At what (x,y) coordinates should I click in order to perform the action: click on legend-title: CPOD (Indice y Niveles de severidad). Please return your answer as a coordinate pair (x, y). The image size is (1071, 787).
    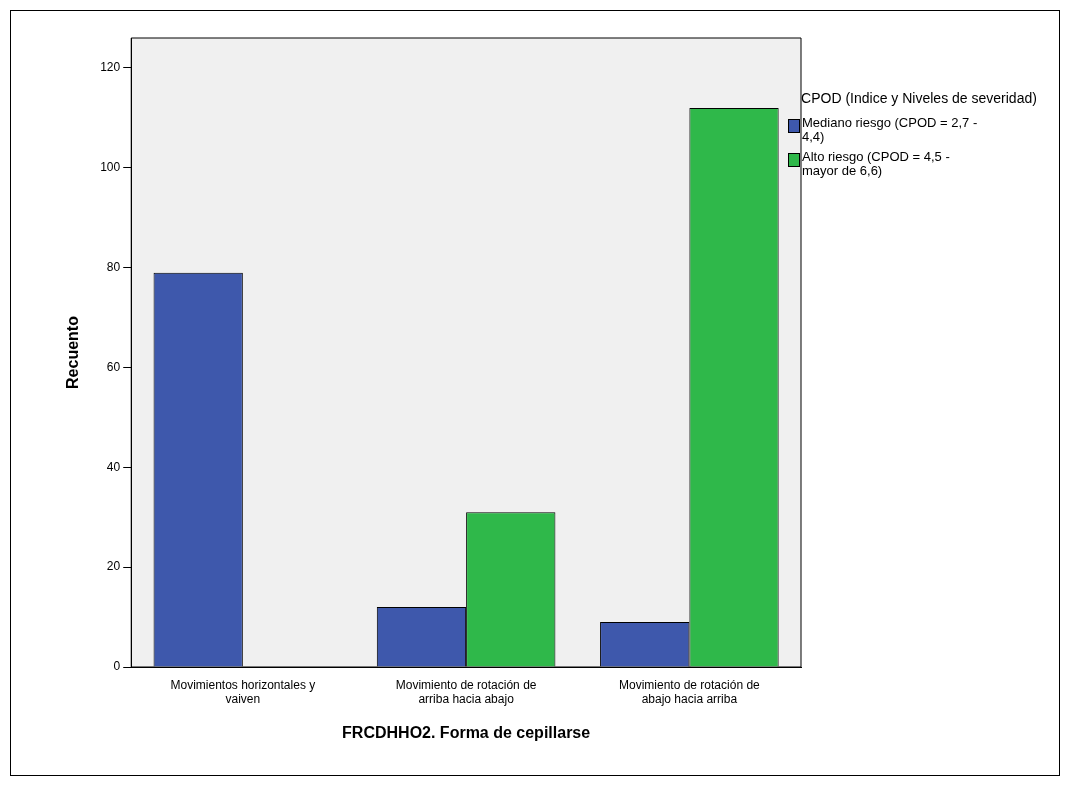
    Looking at the image, I should click on (919, 98).